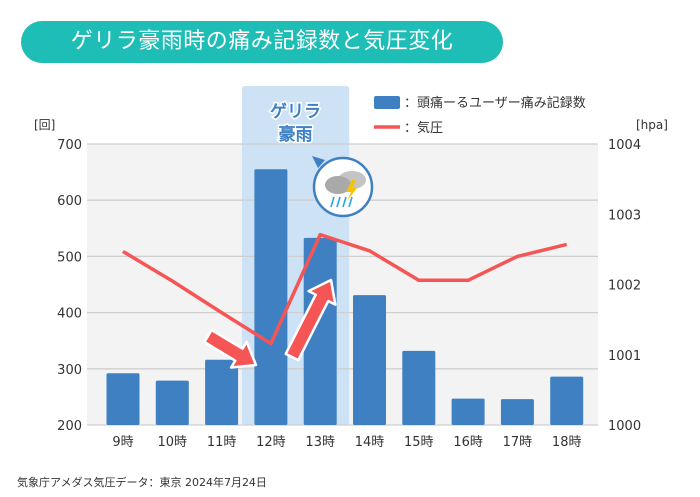 This screenshot has height=497, width=700. What do you see at coordinates (222, 392) in the screenshot?
I see `bar-11時` at bounding box center [222, 392].